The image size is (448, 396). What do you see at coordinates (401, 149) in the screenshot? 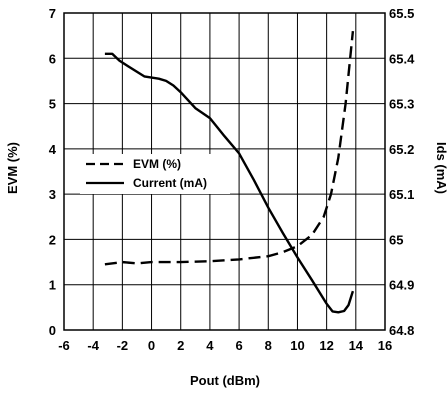
I see `y2-tick-label: 65.2` at bounding box center [401, 149].